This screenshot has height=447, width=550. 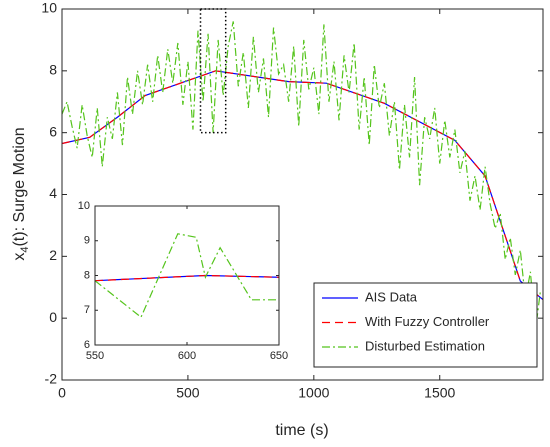 What do you see at coordinates (25, 250) in the screenshot?
I see `y-label-sub: 4` at bounding box center [25, 250].